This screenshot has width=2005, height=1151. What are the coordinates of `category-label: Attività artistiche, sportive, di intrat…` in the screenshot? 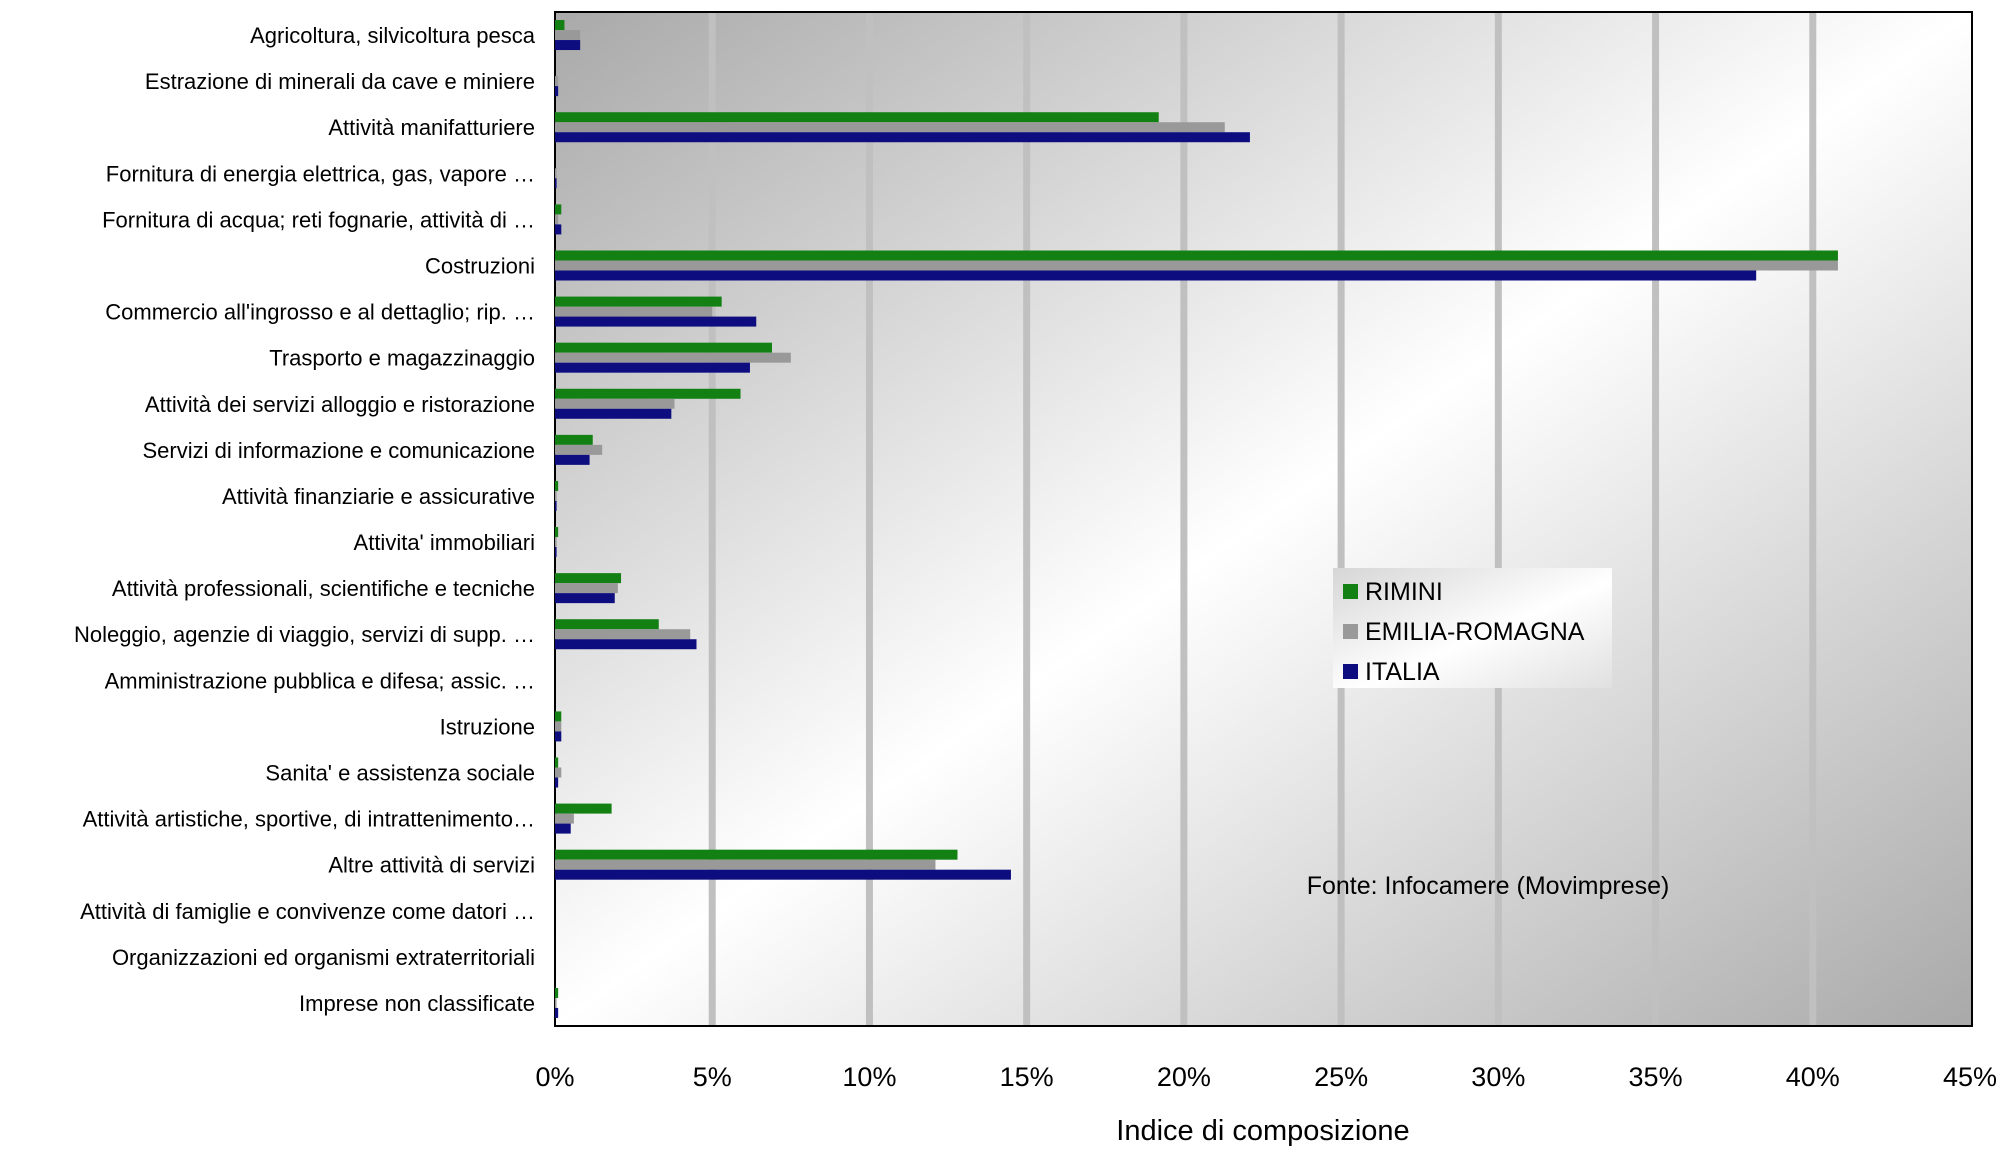 It's located at (309, 819).